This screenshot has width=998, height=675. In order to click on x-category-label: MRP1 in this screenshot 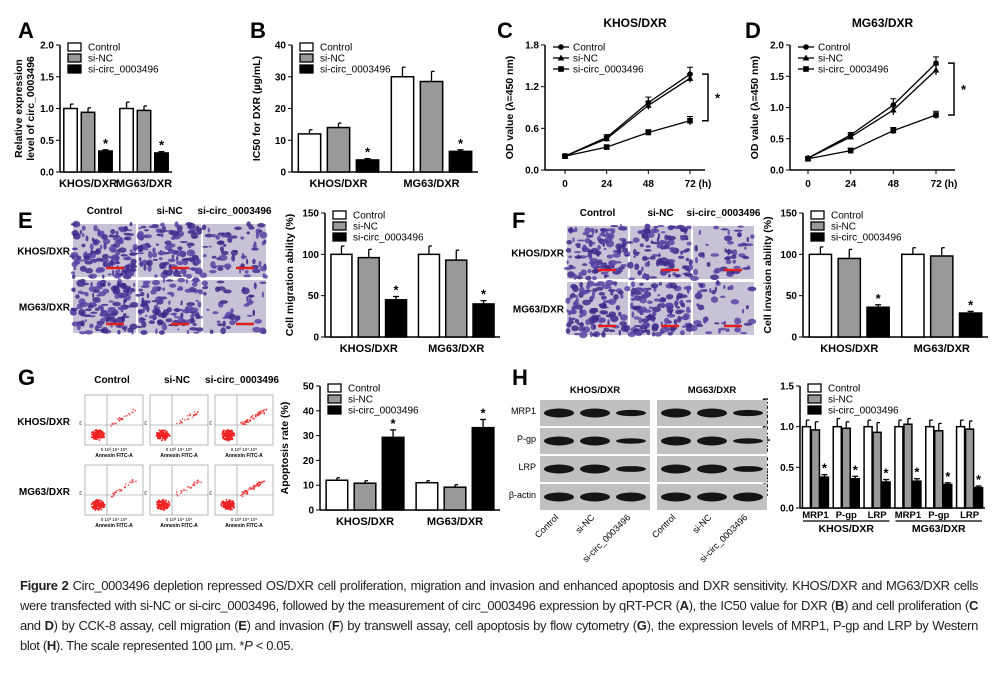, I will do `click(908, 515)`.